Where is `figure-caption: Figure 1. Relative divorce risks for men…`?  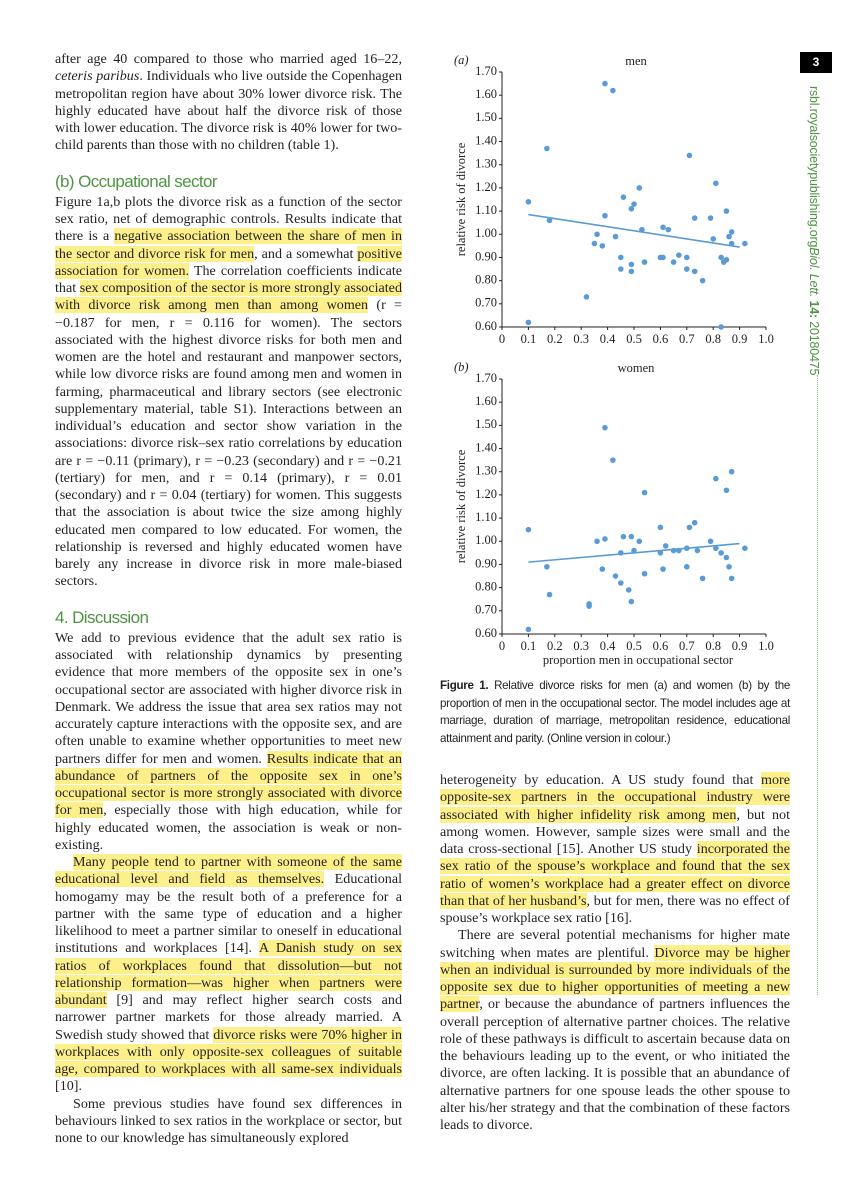 figure-caption: Figure 1. Relative divorce risks for men… is located at coordinates (615, 712).